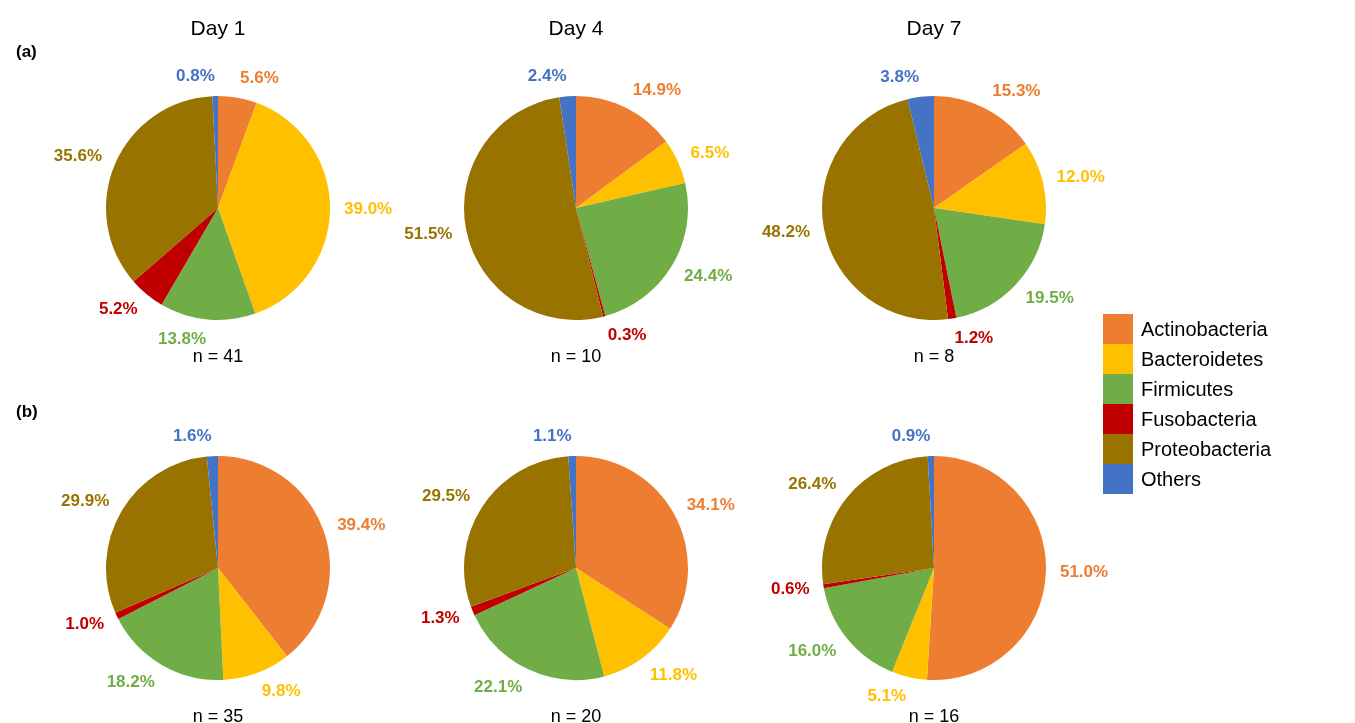 The width and height of the screenshot is (1355, 723). What do you see at coordinates (552, 435) in the screenshot?
I see `data-label: 1.1%` at bounding box center [552, 435].